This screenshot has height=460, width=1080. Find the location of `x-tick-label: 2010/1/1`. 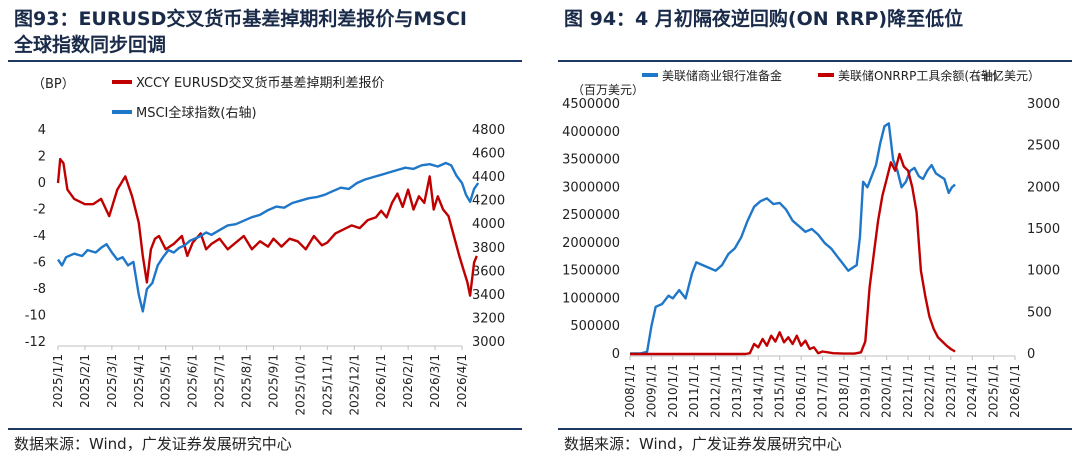

x-tick-label: 2010/1/1 is located at coordinates (673, 391).